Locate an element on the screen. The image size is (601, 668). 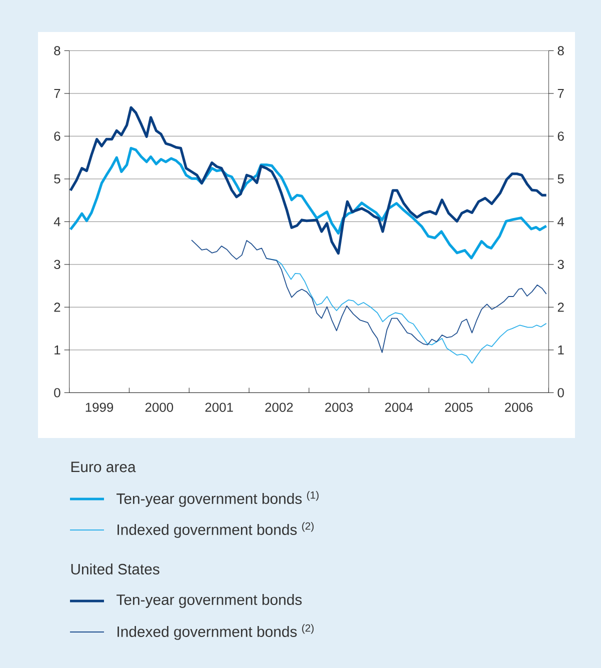
x-tick-label: 1999 is located at coordinates (100, 407).